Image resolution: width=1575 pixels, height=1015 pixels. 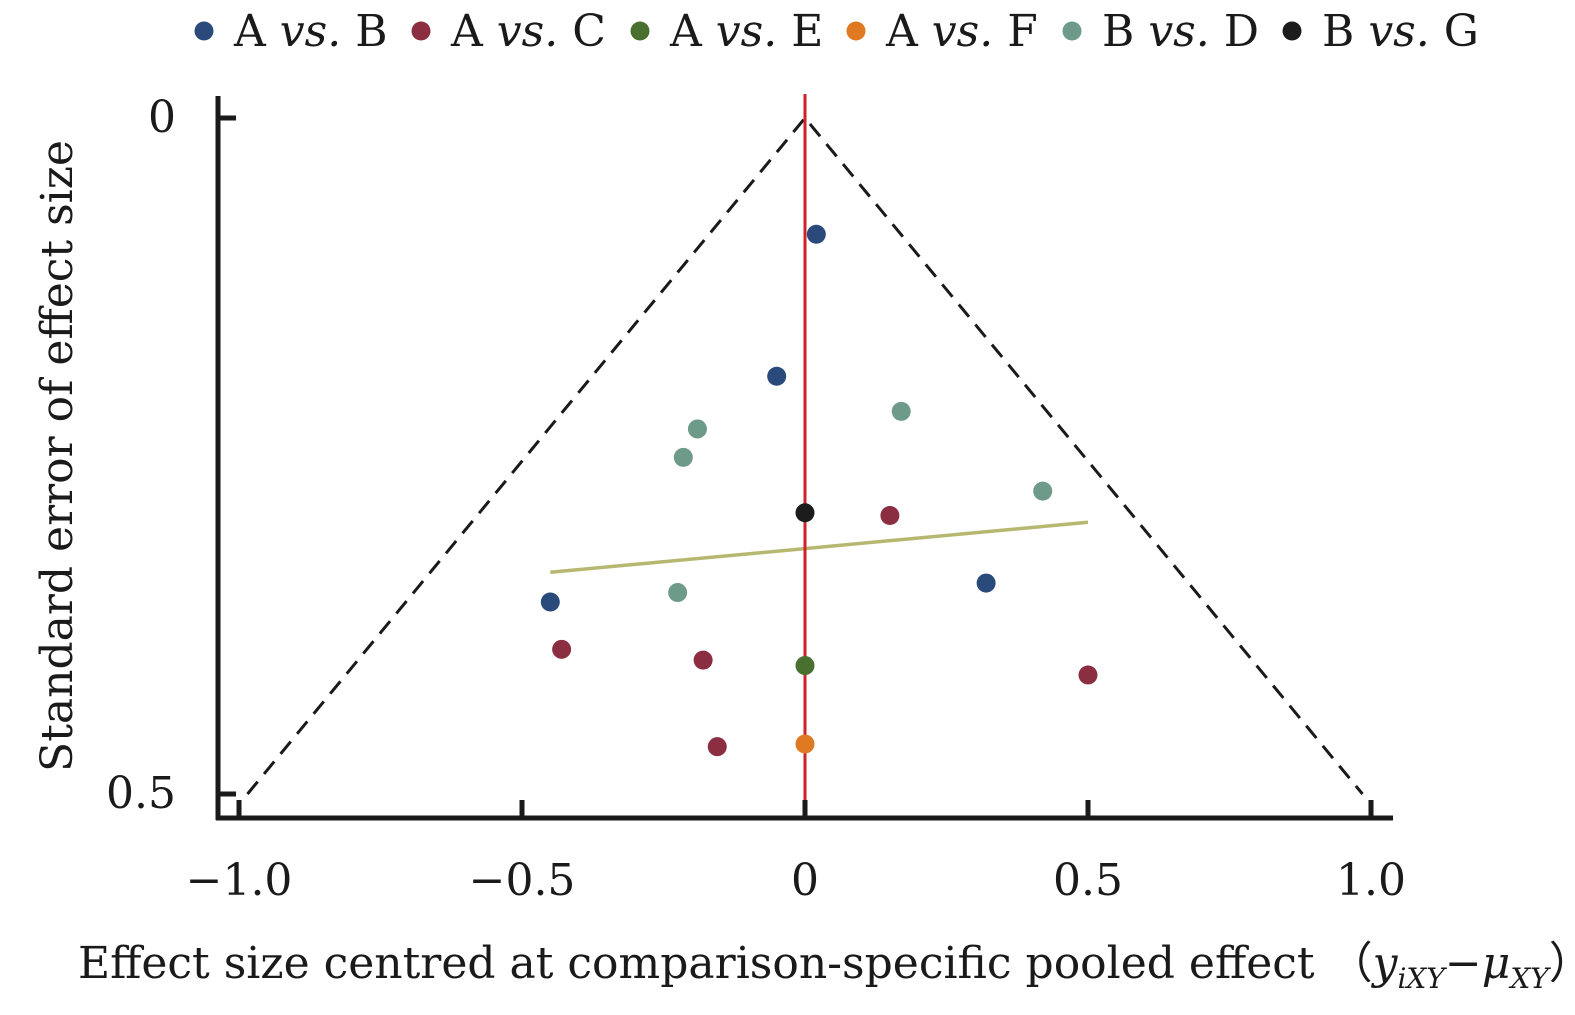 I want to click on x-tick-label: −1.0, so click(x=239, y=880).